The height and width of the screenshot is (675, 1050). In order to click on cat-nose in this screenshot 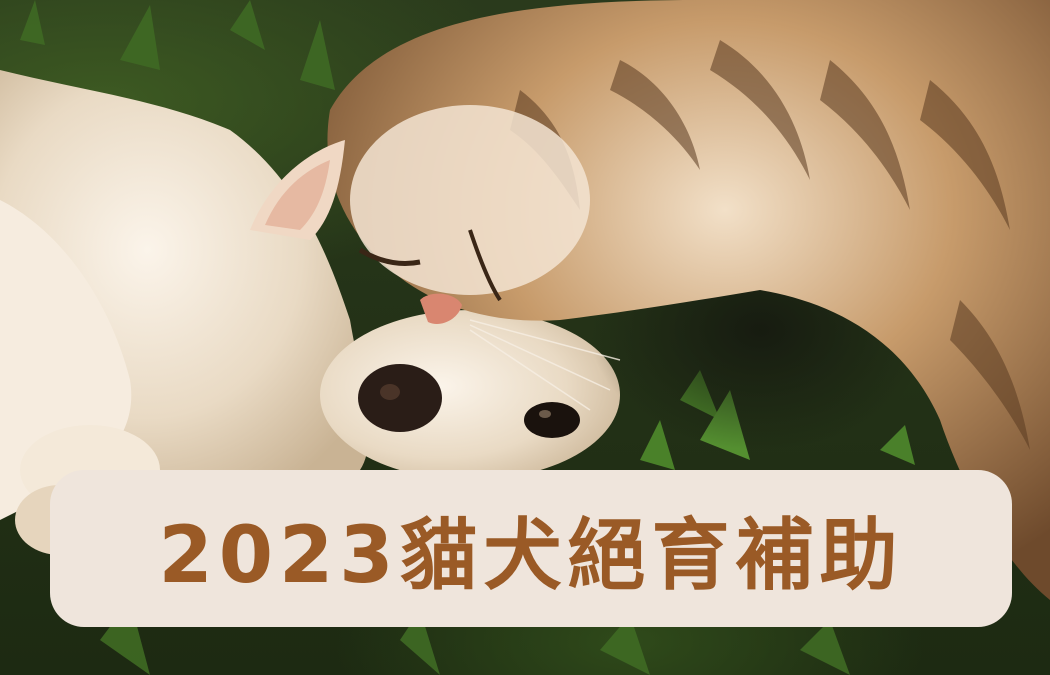, I will do `click(441, 309)`.